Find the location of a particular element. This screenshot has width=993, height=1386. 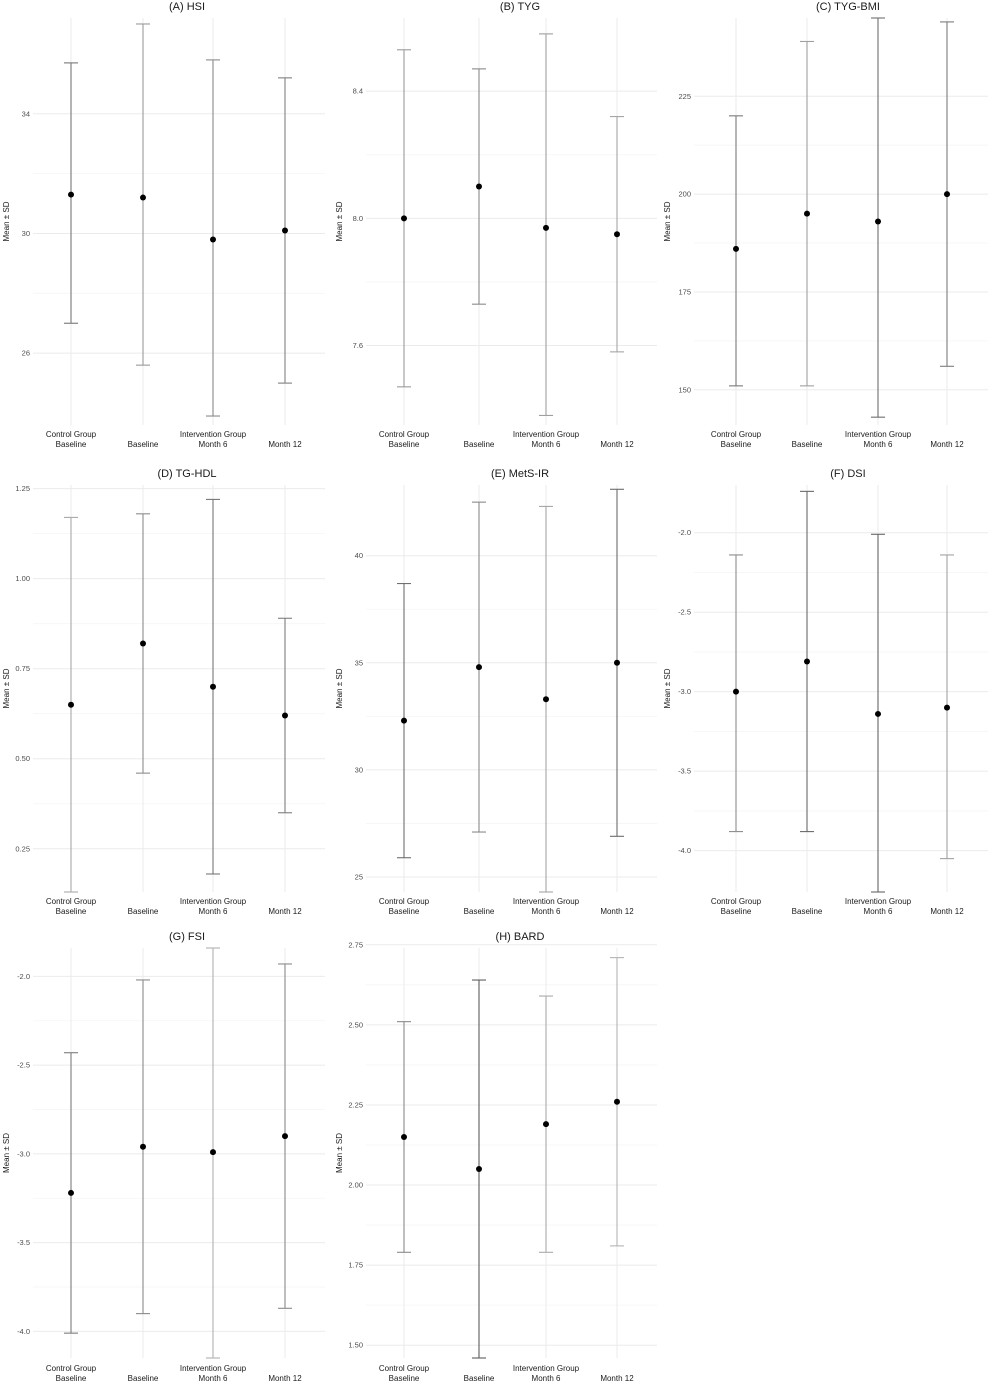

panel-title: (C) TYG-BMI is located at coordinates (848, 7).